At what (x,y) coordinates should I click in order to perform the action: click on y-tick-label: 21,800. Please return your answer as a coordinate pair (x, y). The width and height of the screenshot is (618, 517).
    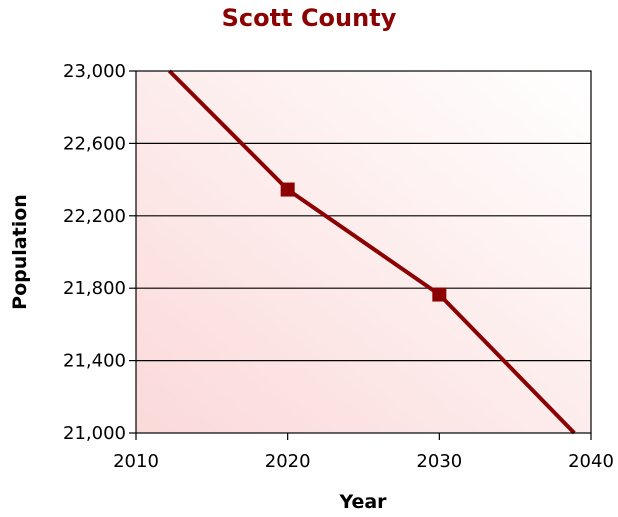
    Looking at the image, I should click on (94, 288).